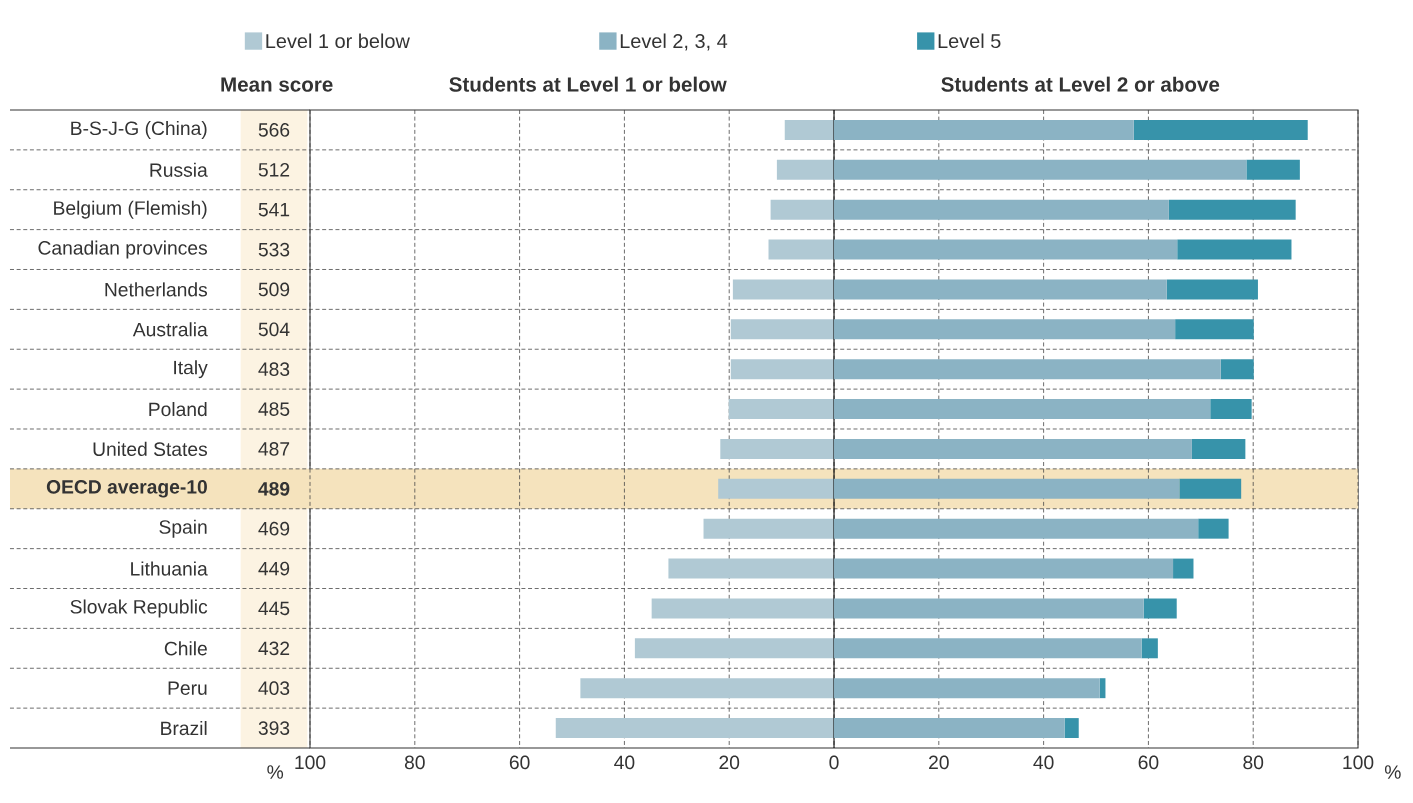  I want to click on y-tick-label: Australia, so click(170, 329).